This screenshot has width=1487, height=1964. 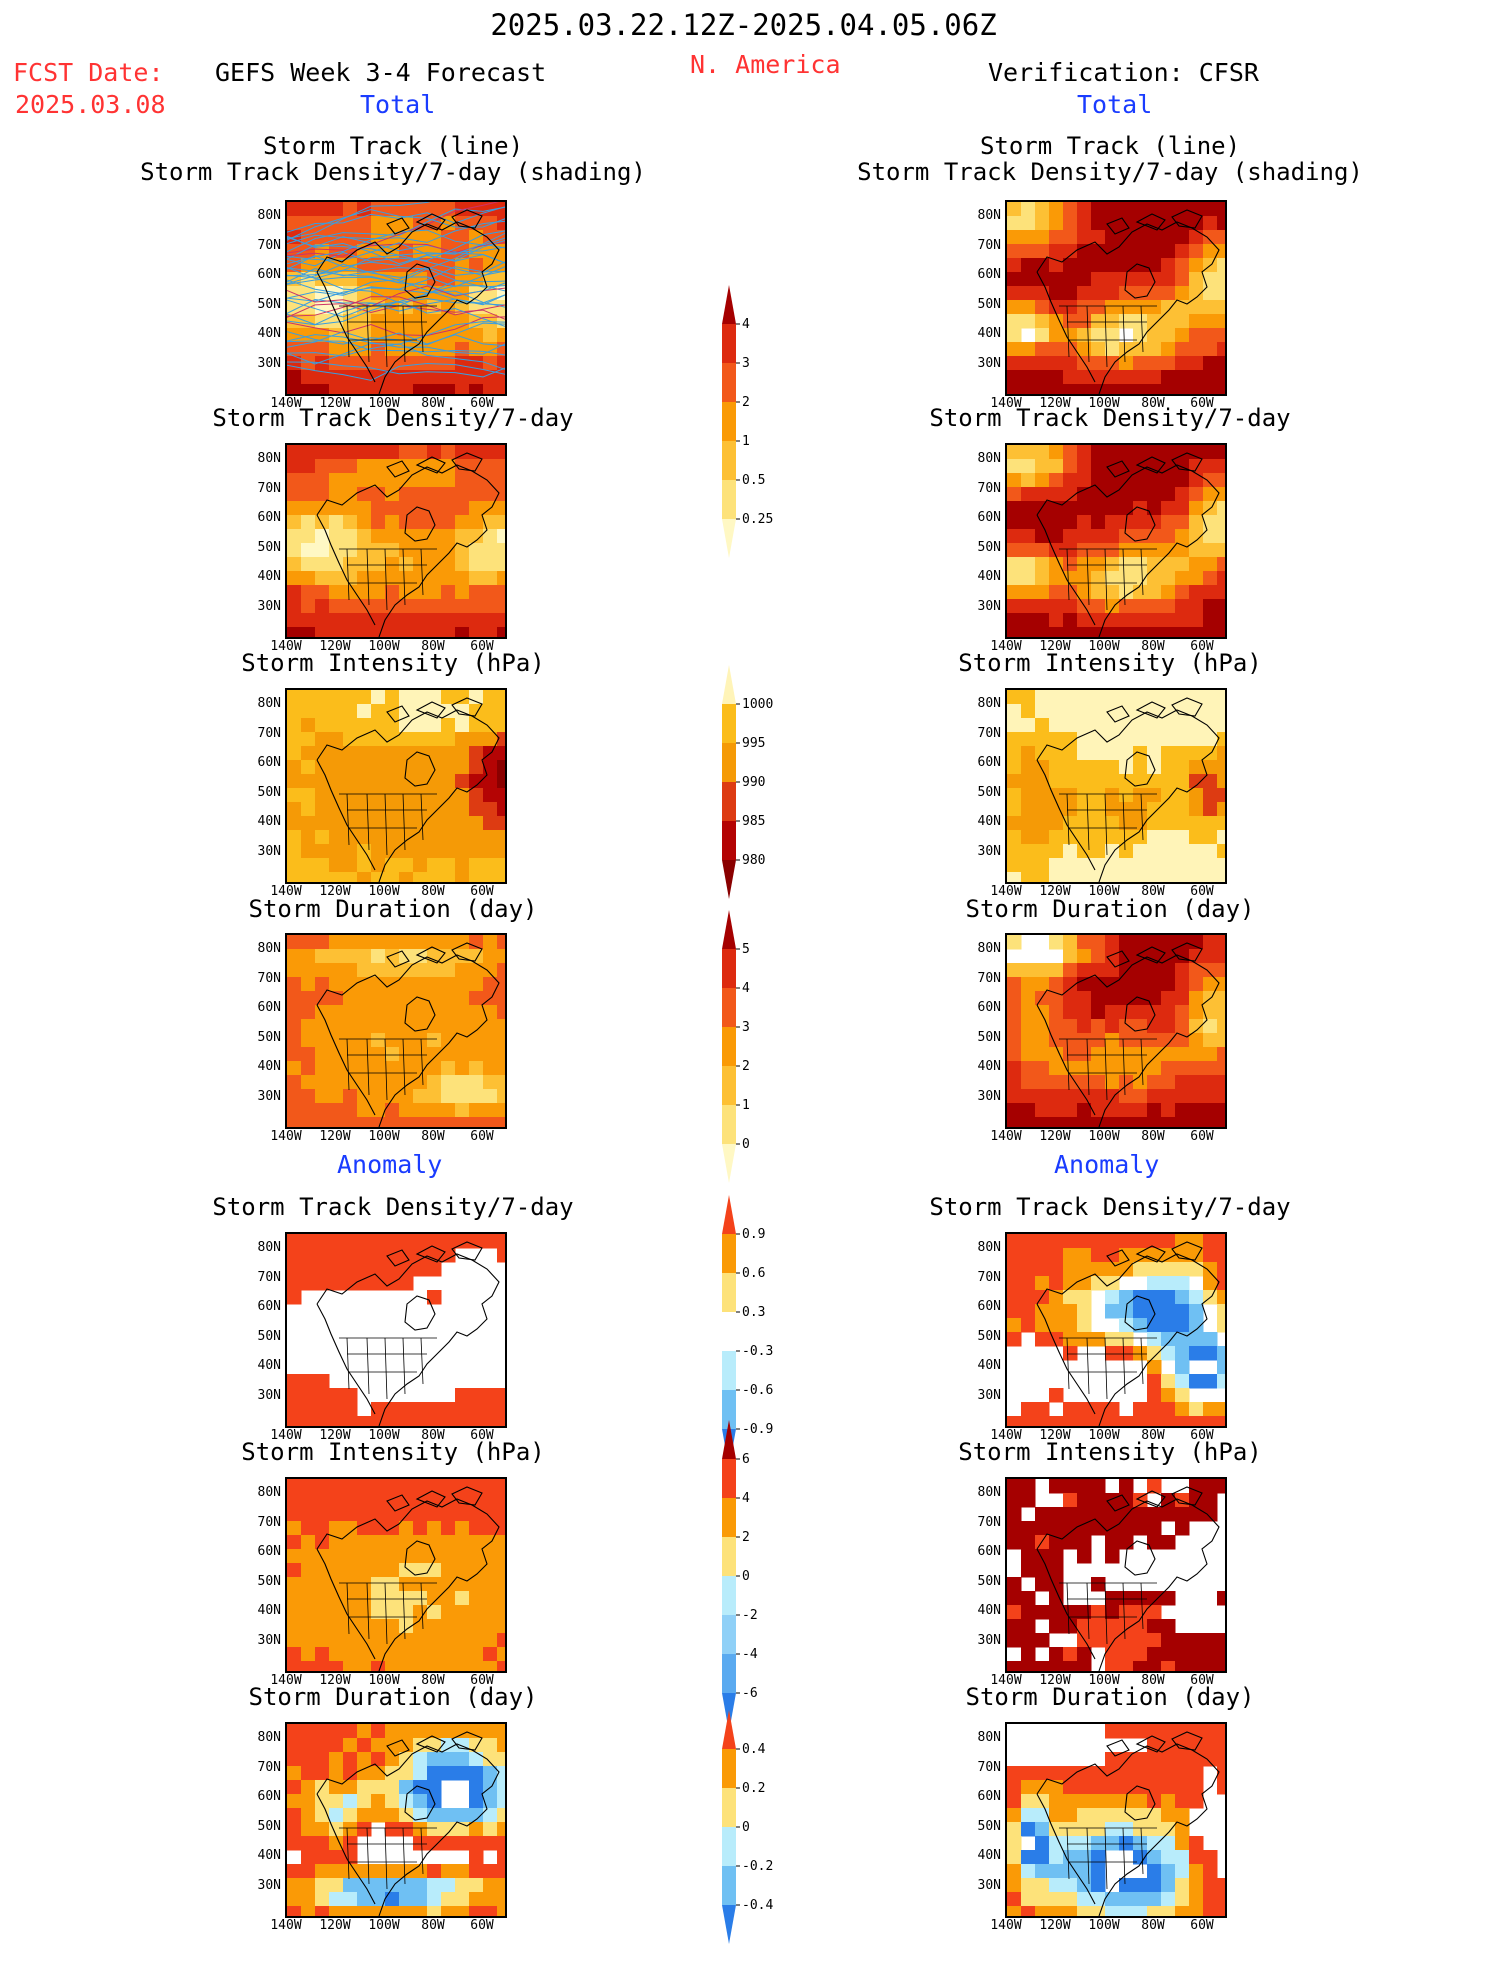 What do you see at coordinates (269, 458) in the screenshot?
I see `lat-tick-label: 80N` at bounding box center [269, 458].